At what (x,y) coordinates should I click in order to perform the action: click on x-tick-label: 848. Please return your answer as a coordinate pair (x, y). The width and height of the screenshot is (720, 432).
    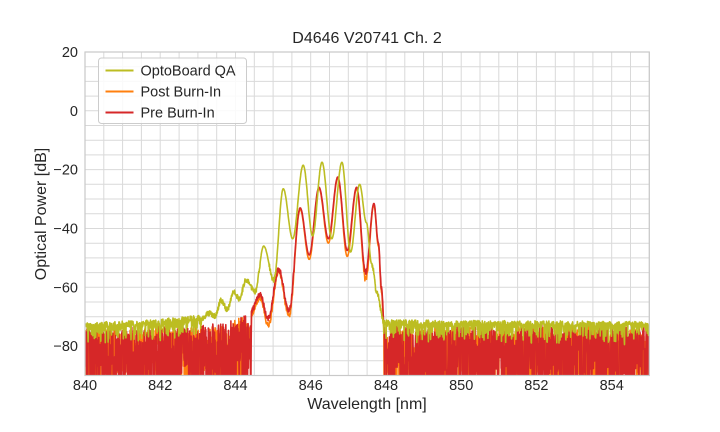
    Looking at the image, I should click on (386, 386).